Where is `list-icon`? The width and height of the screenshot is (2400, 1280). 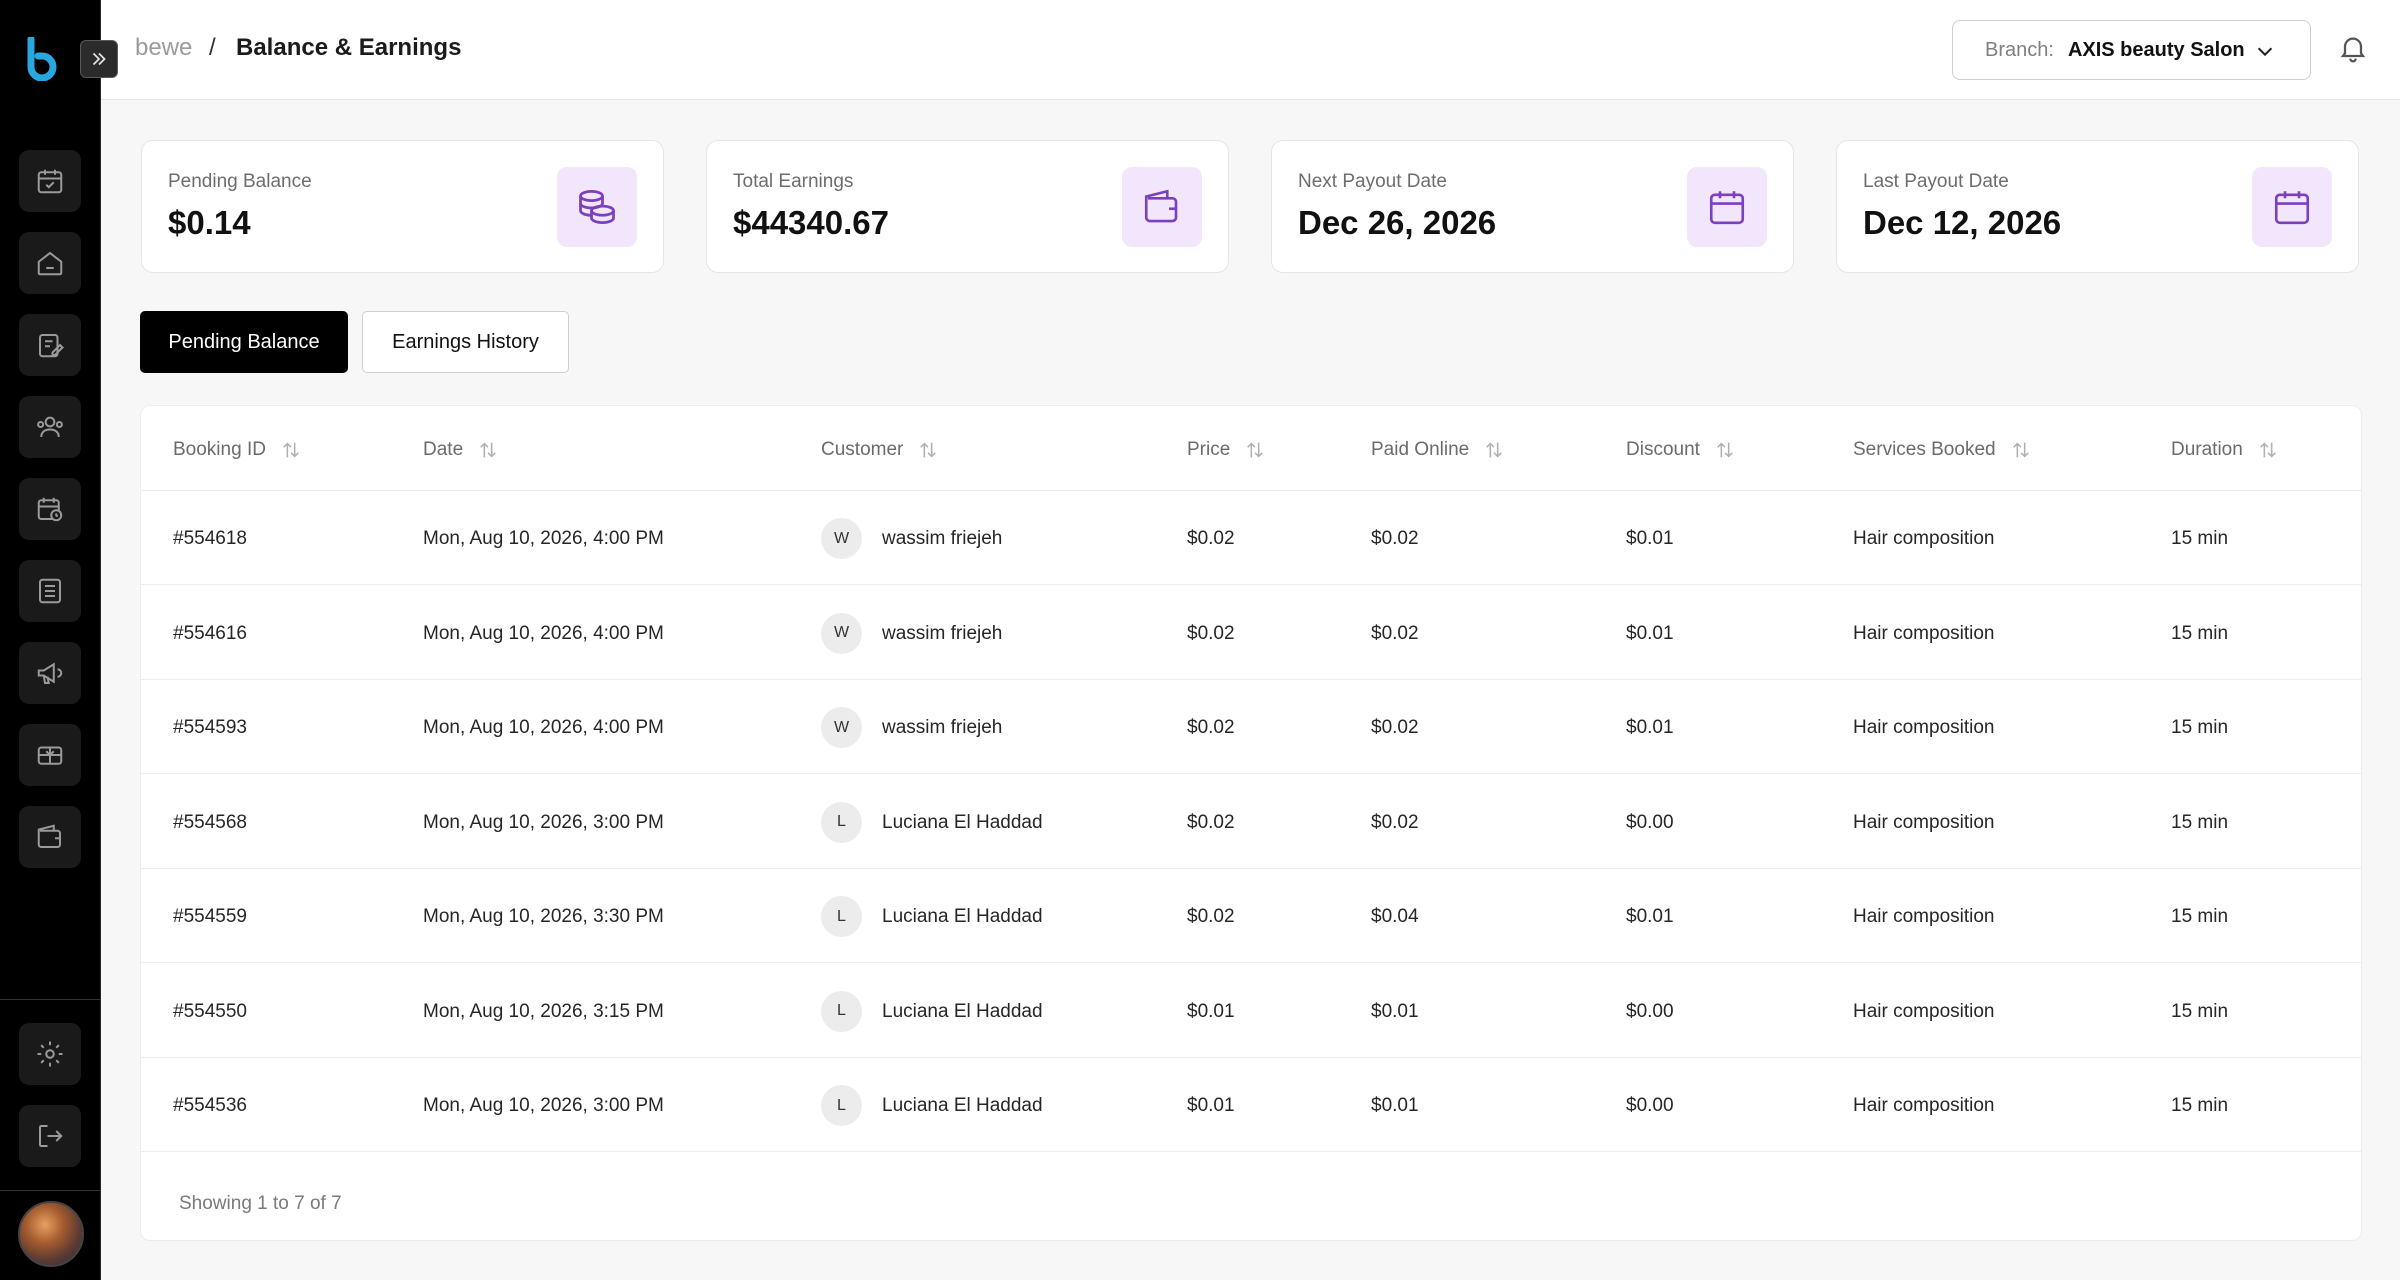 list-icon is located at coordinates (50, 591).